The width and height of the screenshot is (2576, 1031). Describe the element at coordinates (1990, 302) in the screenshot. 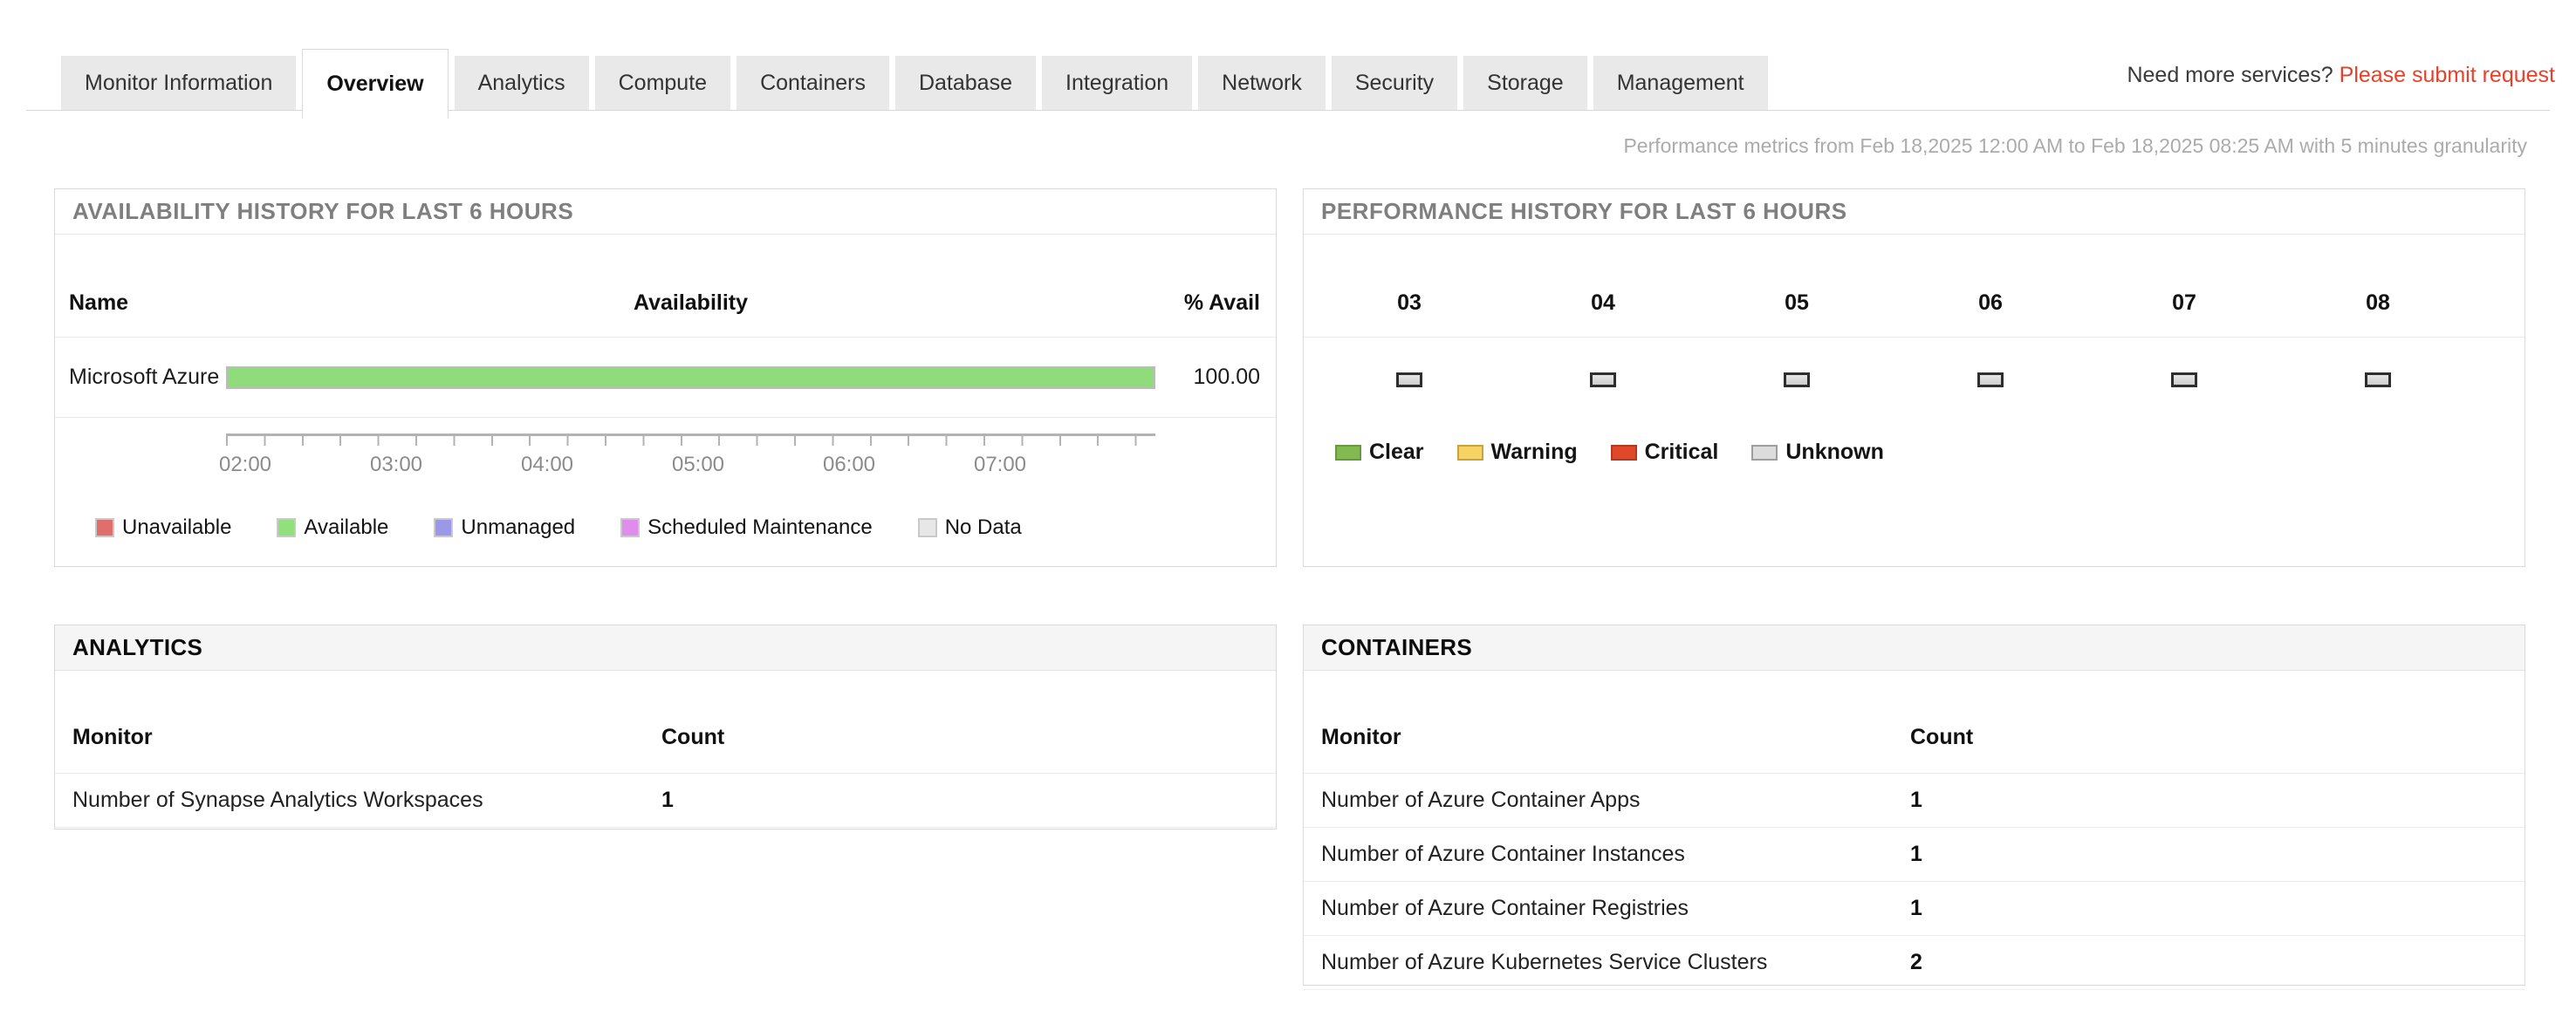

I see `hour-column-06: 06` at that location.